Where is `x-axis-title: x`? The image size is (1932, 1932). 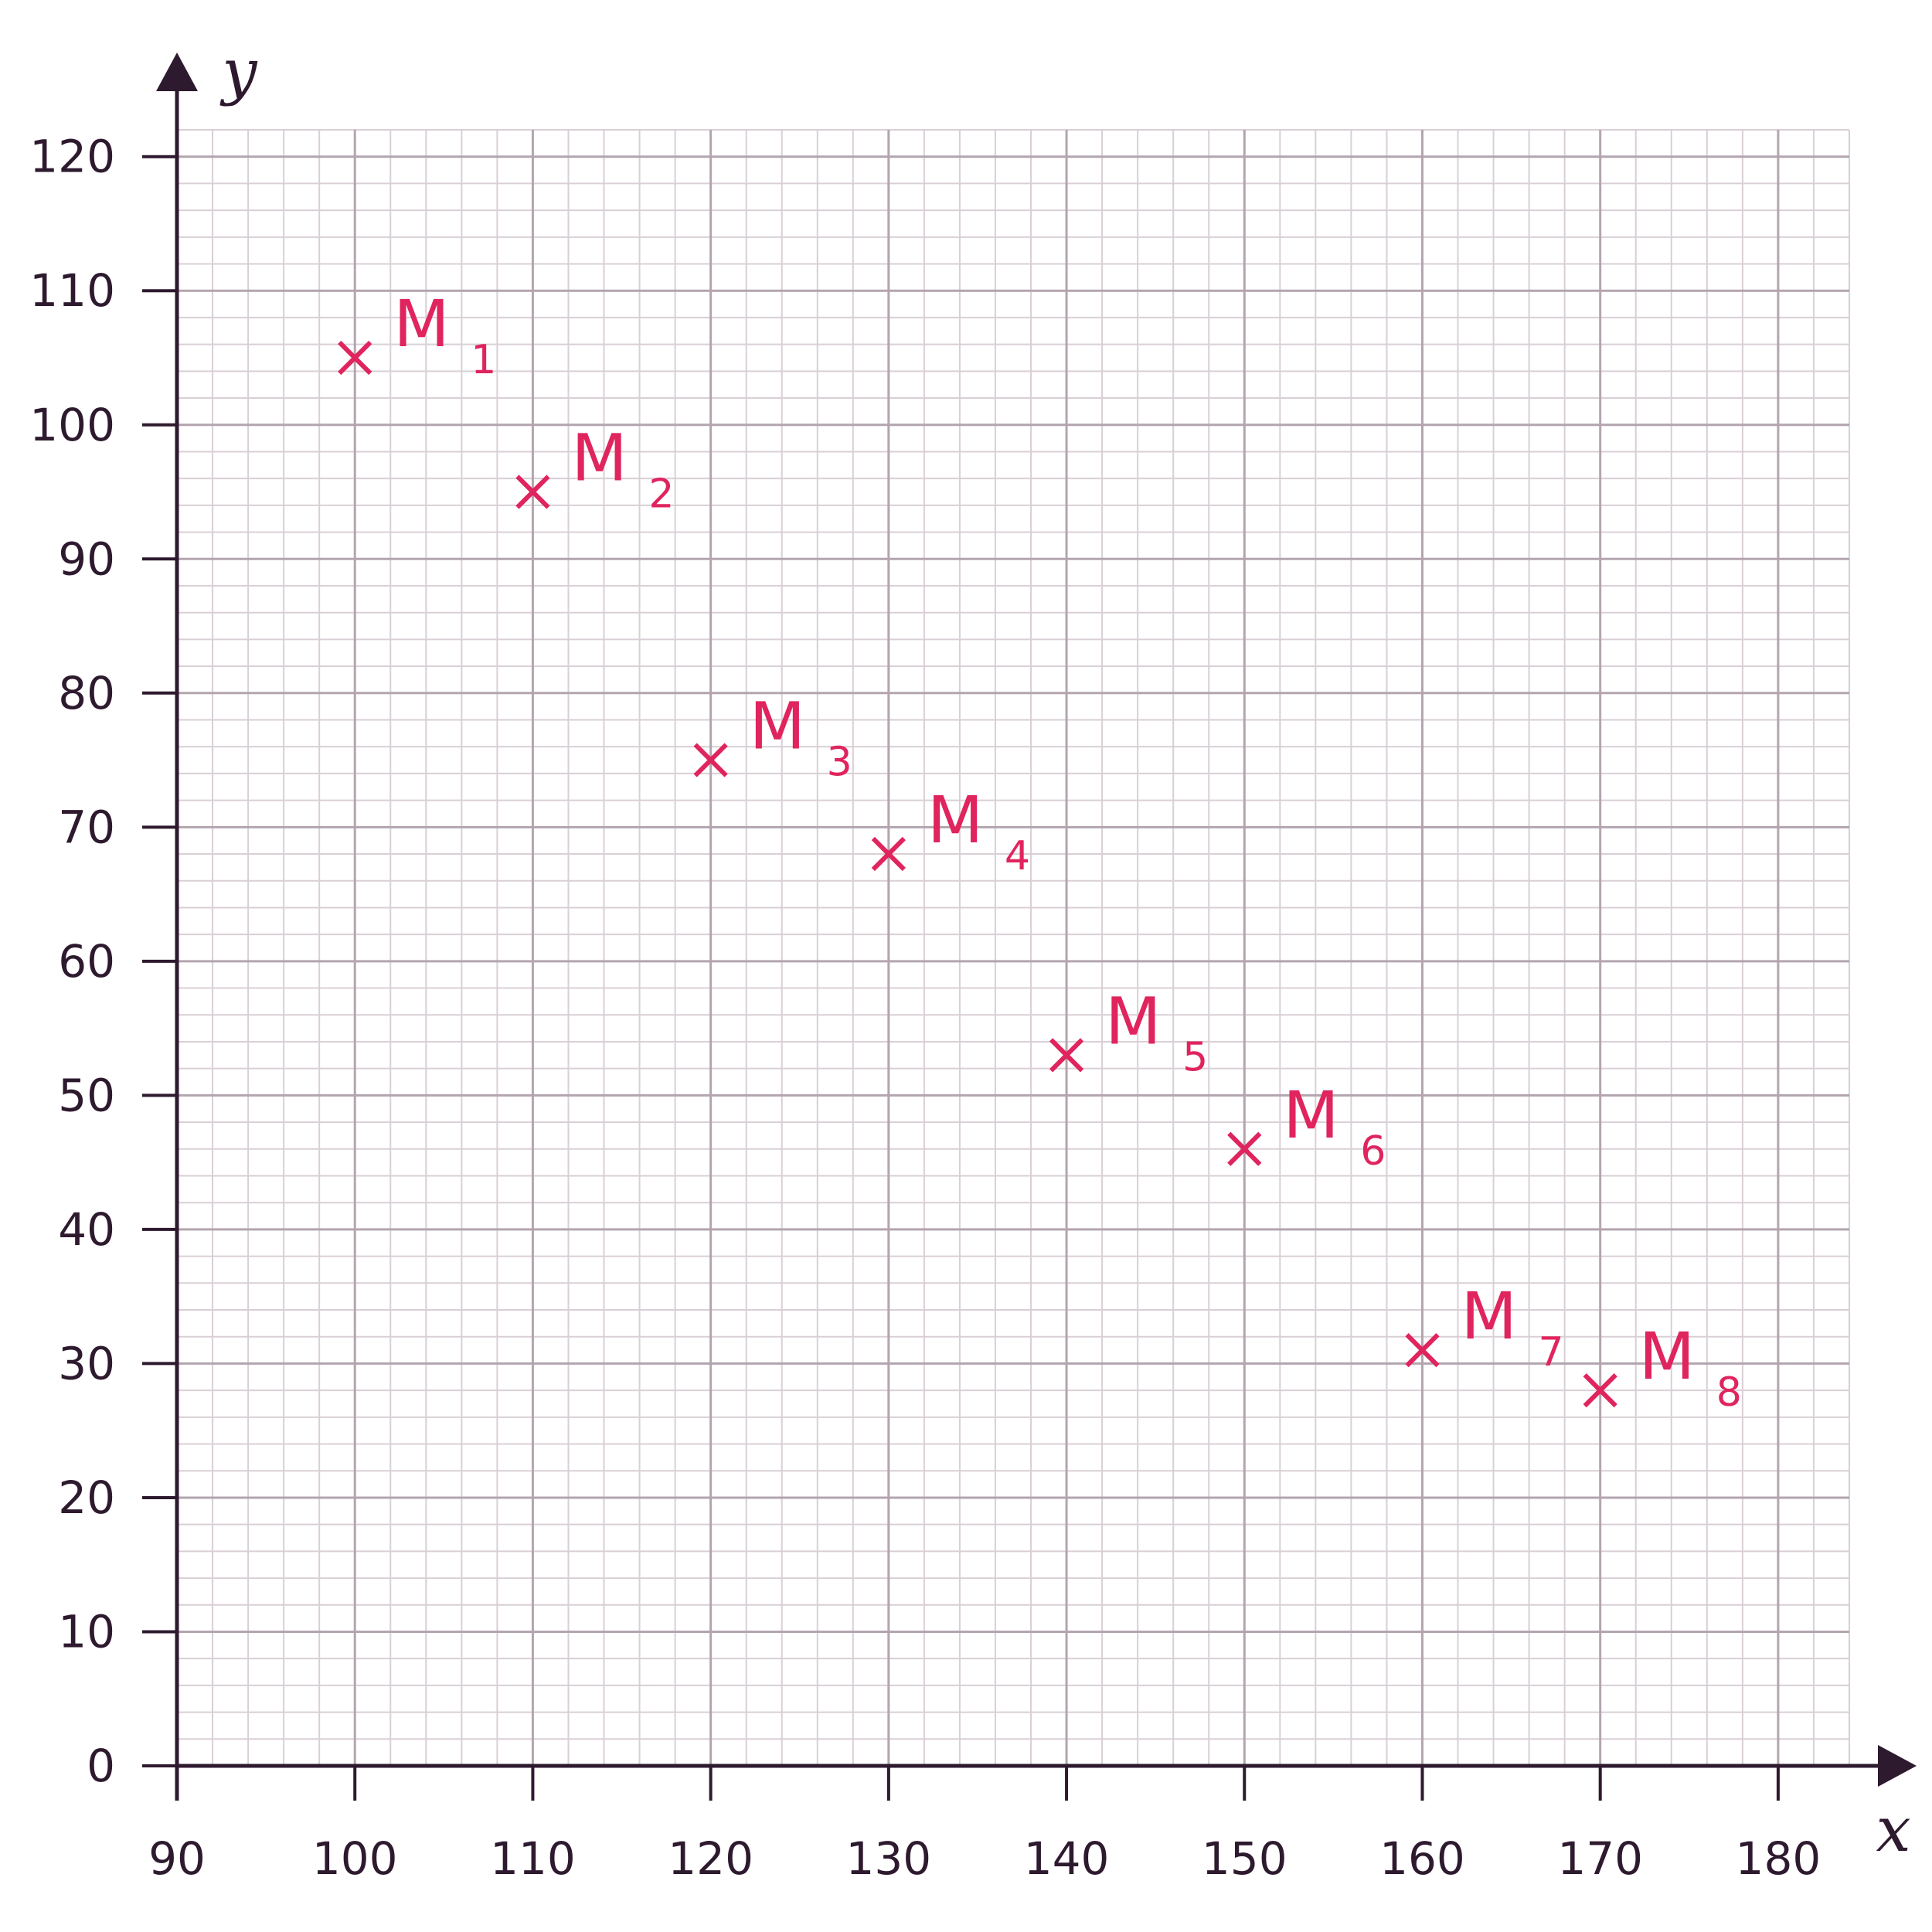
x-axis-title: x is located at coordinates (1893, 1830).